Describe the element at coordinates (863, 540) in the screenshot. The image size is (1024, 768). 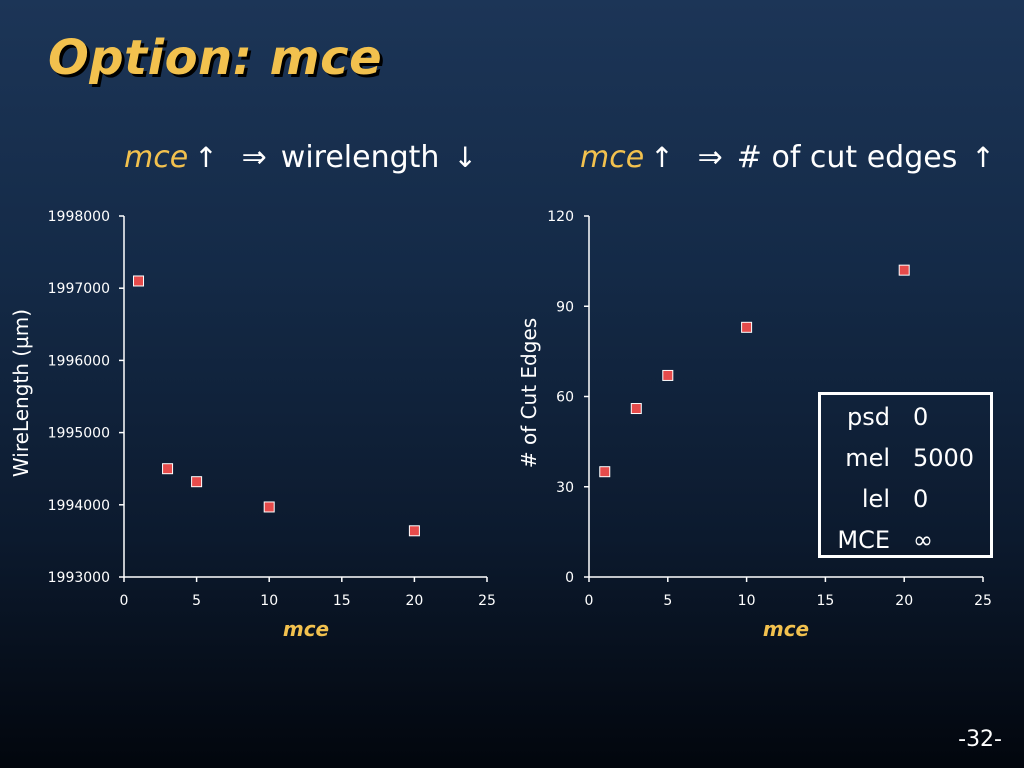
I see `legend-key: MCE` at that location.